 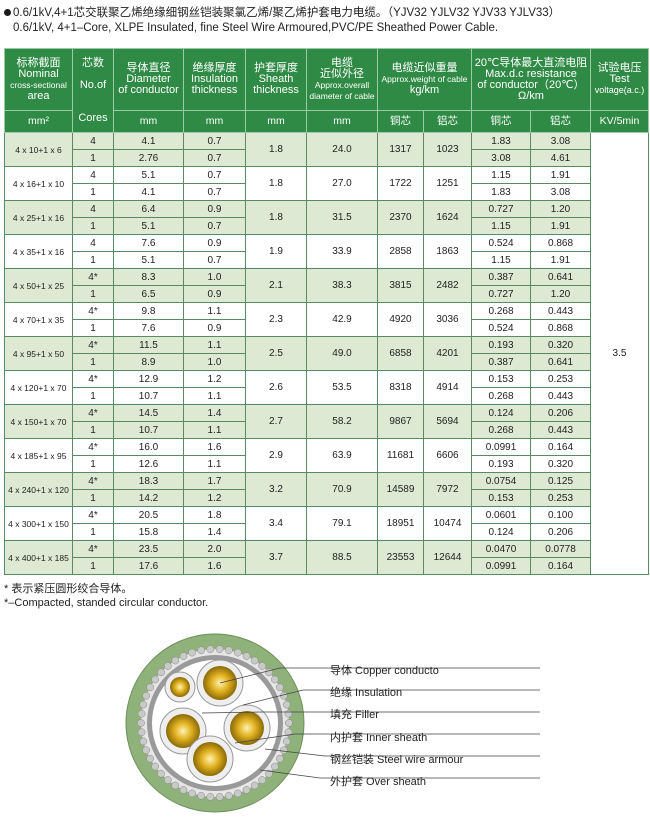 What do you see at coordinates (342, 319) in the screenshot?
I see `cell-overall: 42.9` at bounding box center [342, 319].